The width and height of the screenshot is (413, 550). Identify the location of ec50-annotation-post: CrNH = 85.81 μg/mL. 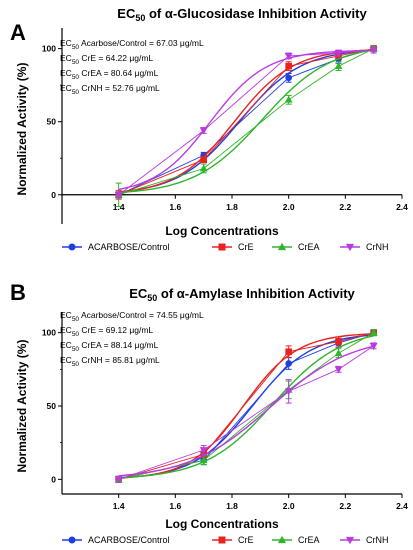
(119, 360).